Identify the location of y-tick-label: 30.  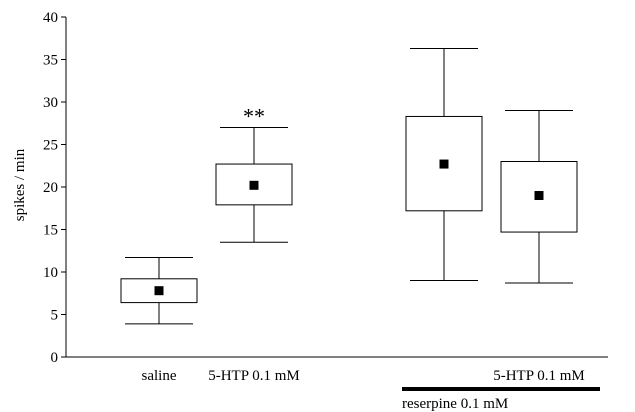
(50, 103).